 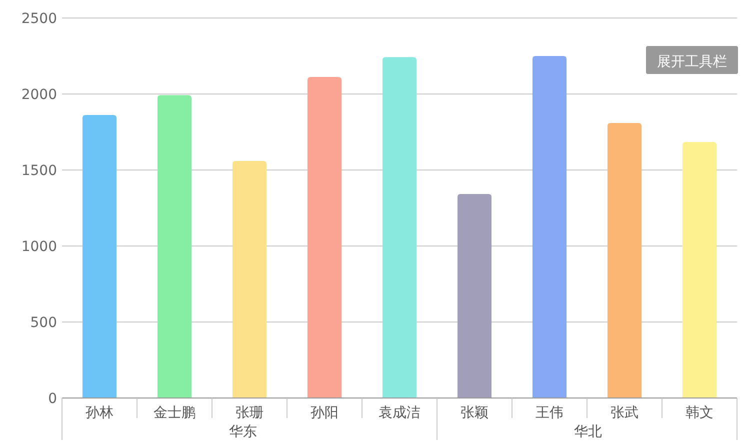 I want to click on x-tick-label: 张珊, so click(x=250, y=413).